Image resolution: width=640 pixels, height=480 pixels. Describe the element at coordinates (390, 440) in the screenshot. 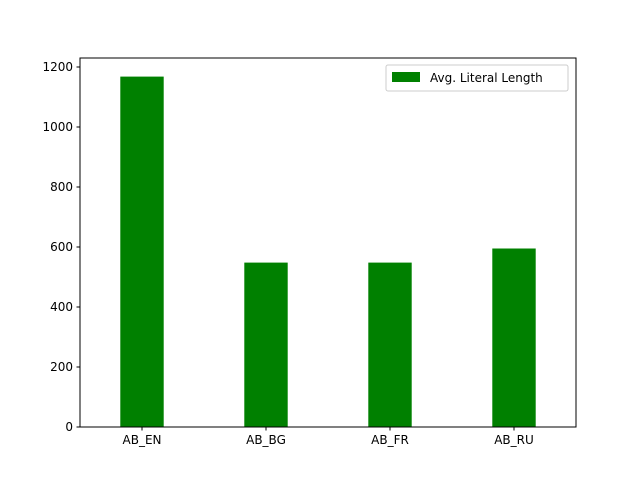

I see `x-tick-label: AB_FR` at that location.